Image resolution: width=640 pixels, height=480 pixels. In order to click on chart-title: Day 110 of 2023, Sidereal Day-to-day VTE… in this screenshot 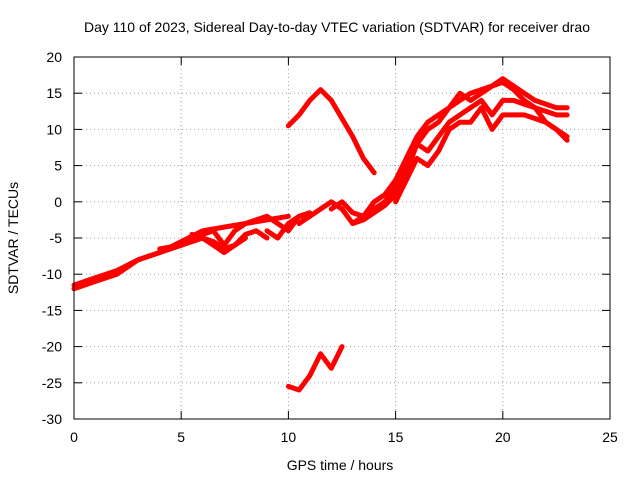, I will do `click(337, 27)`.